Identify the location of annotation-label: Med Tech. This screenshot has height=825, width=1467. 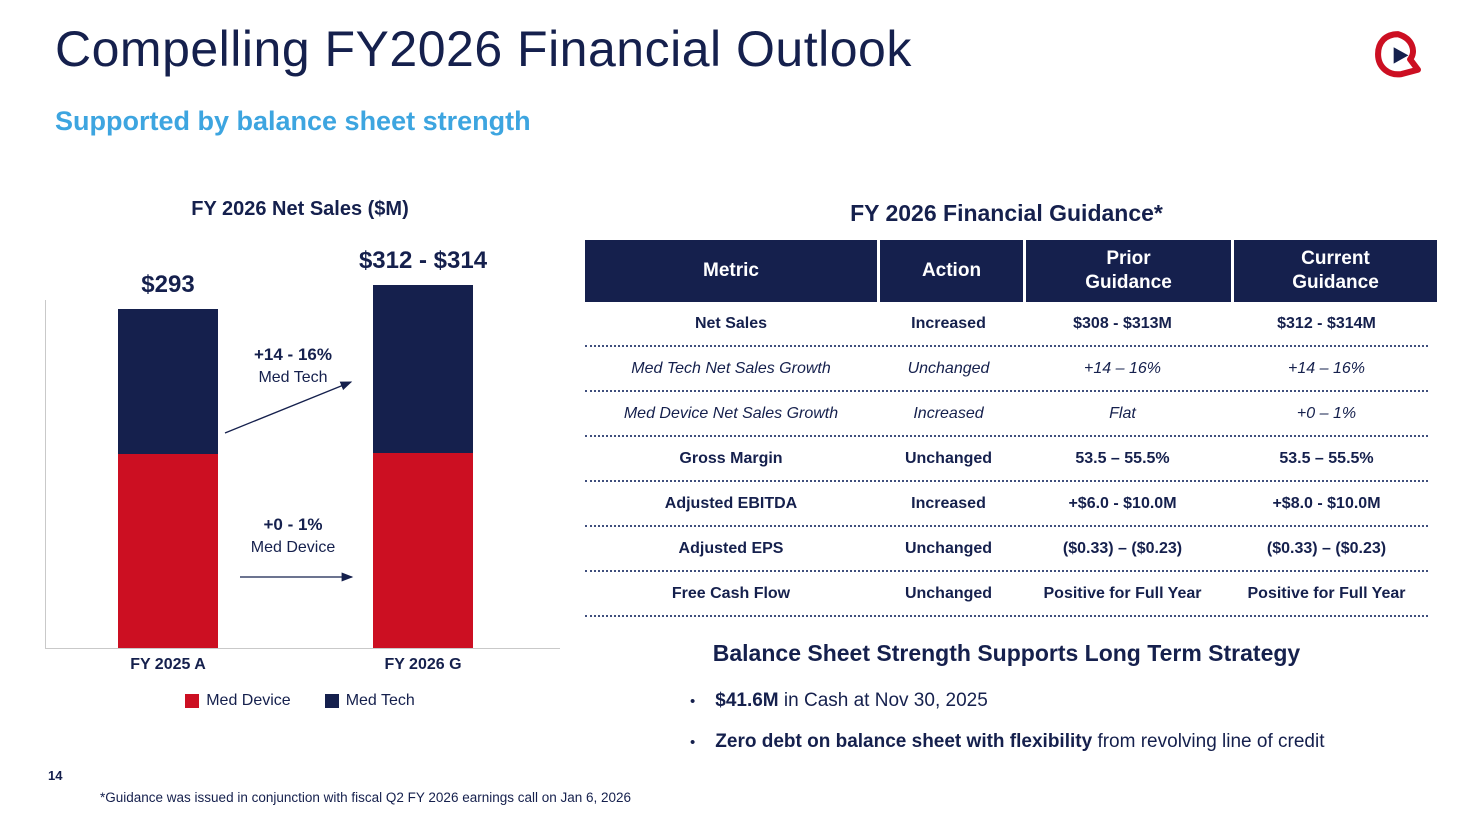
(293, 377).